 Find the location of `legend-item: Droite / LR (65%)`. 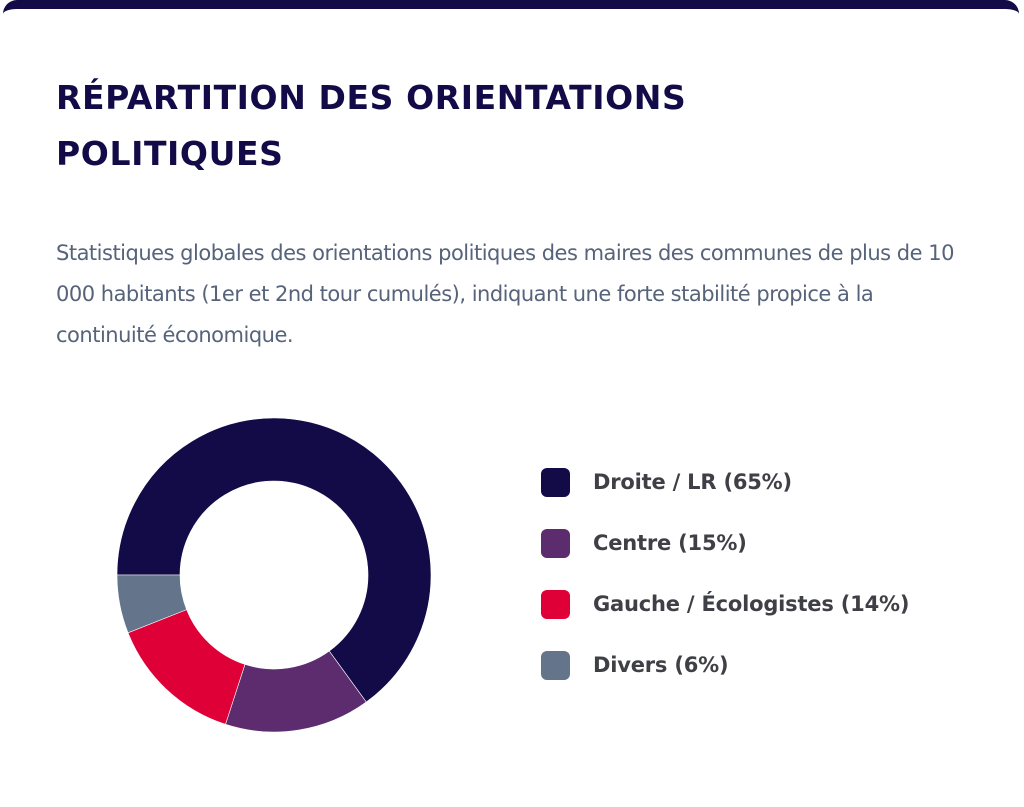

legend-item: Droite / LR (65%) is located at coordinates (725, 482).